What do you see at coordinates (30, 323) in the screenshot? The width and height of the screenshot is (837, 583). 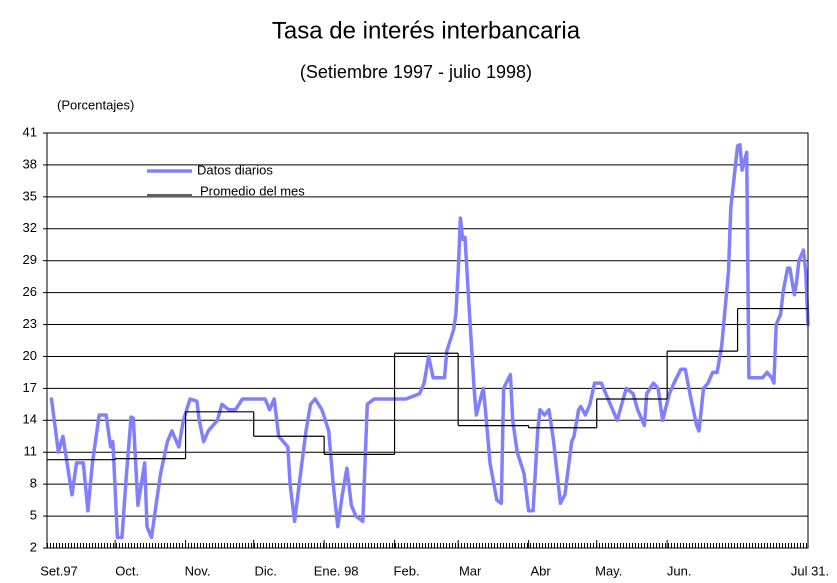 I see `y-tick-label: 23` at bounding box center [30, 323].